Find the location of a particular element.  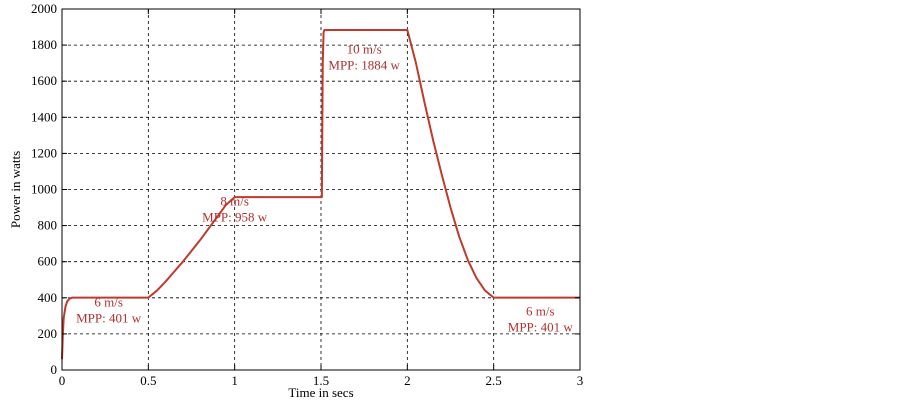

y-tick-label: 1400 is located at coordinates (44, 116).